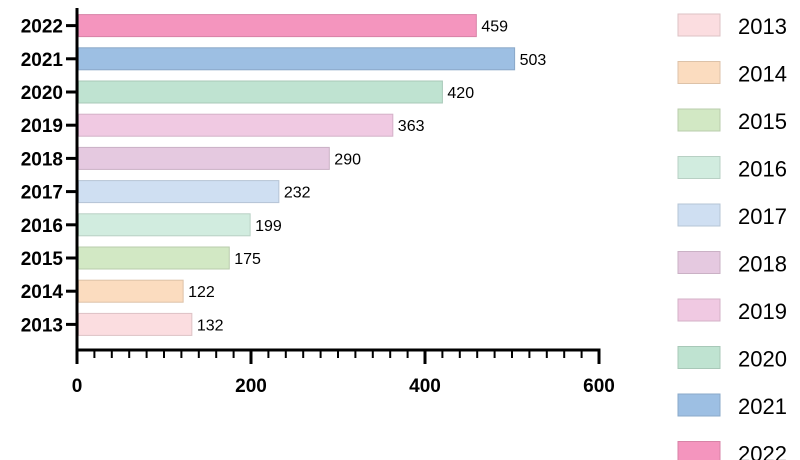  What do you see at coordinates (277, 26) in the screenshot?
I see `bar-2022` at bounding box center [277, 26].